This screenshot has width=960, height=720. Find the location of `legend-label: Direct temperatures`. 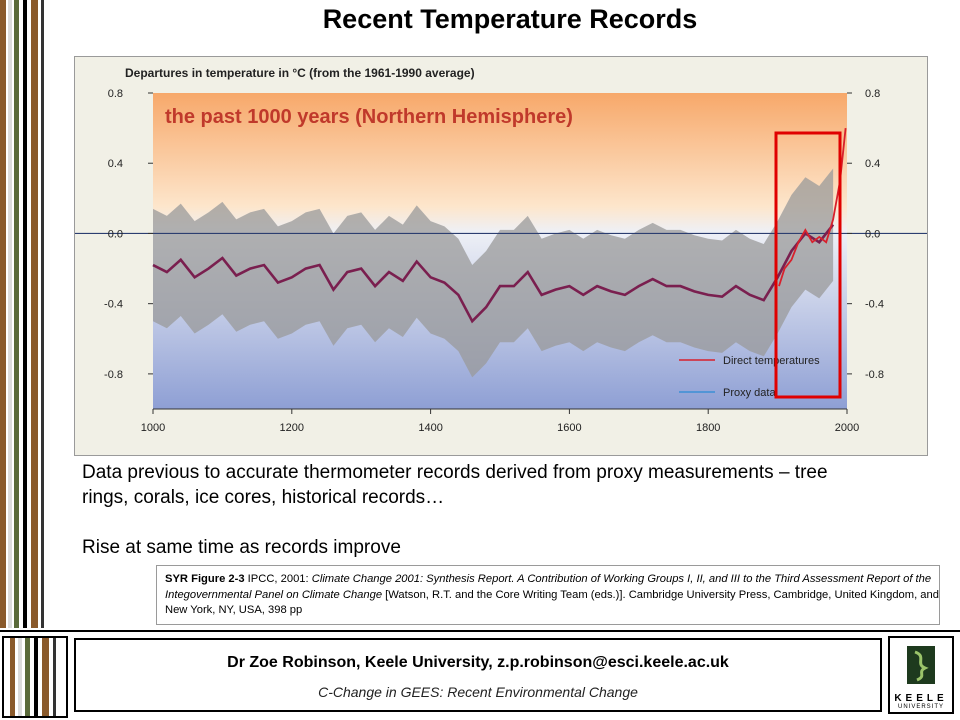

legend-label: Direct temperatures is located at coordinates (771, 361).